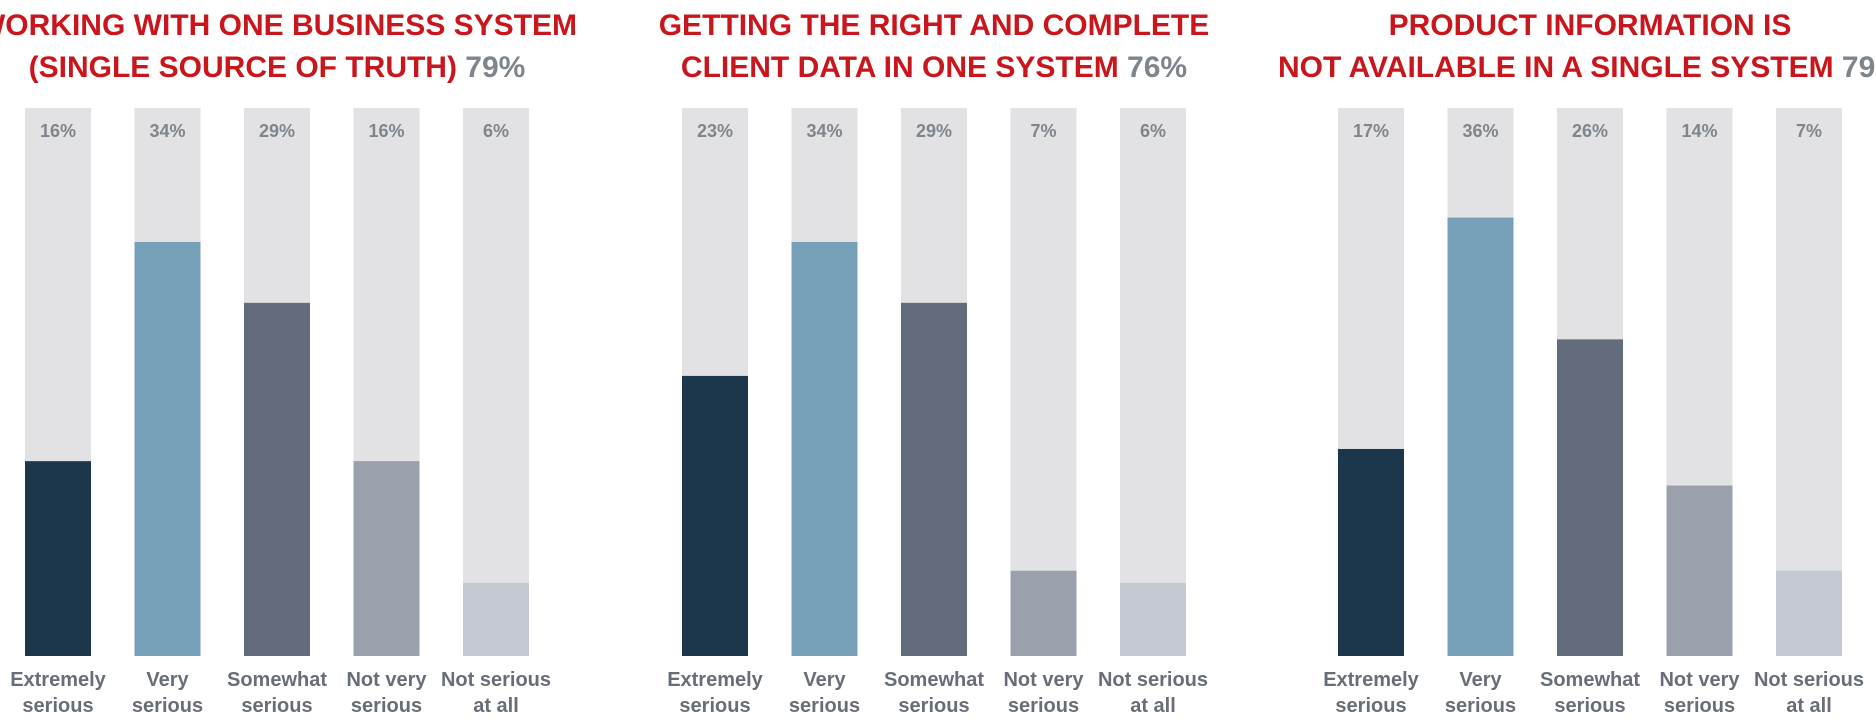  Describe the element at coordinates (1480, 131) in the screenshot. I see `bar-value-label: 36%` at that location.